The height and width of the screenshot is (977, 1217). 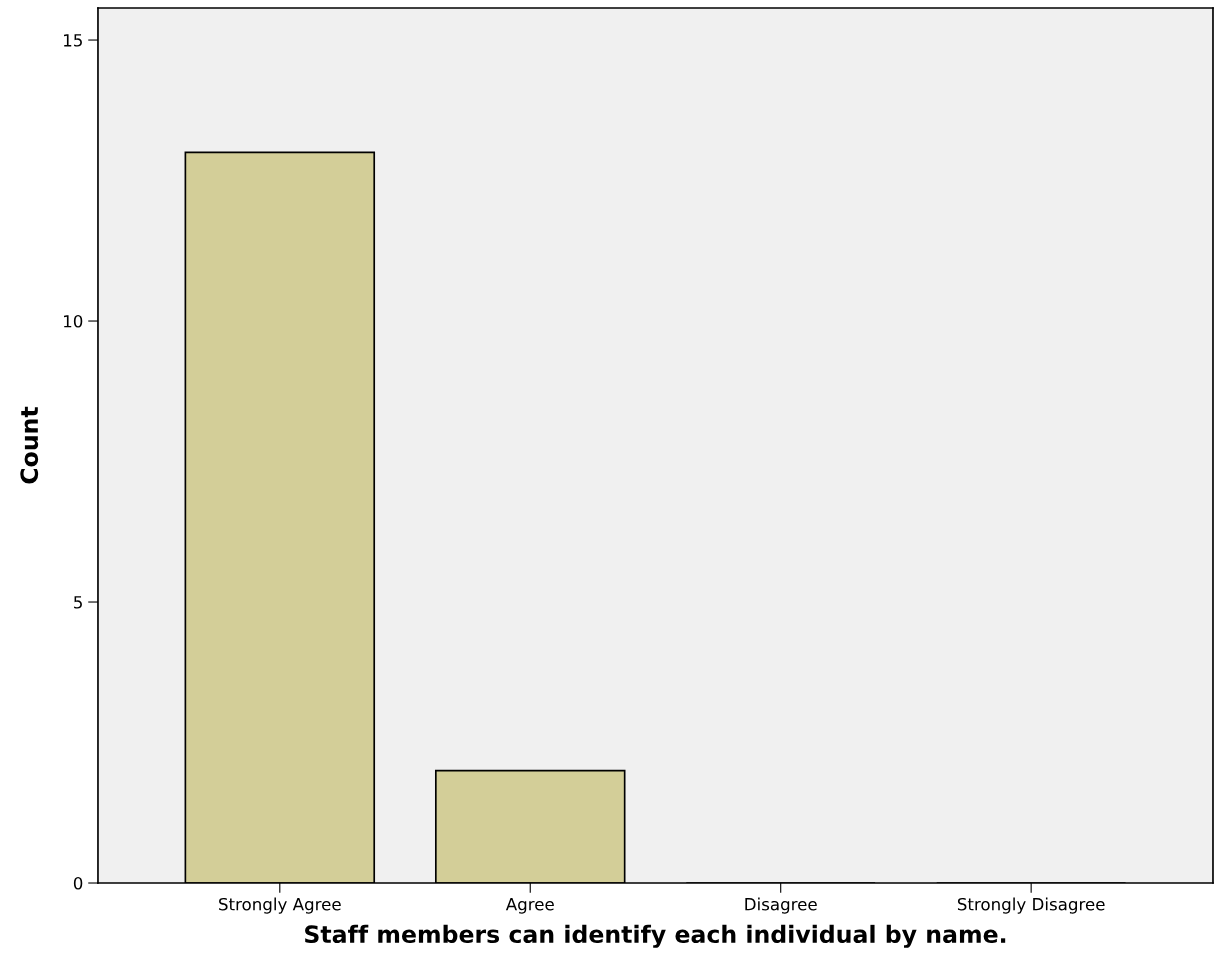 I want to click on y-tick-label: 15, so click(x=73, y=40).